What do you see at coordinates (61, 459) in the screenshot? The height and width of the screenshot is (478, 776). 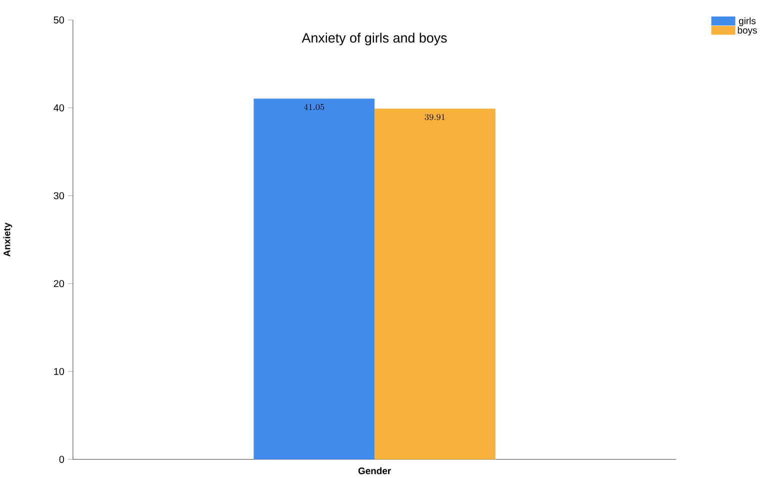 I see `y-tick-label: 0` at bounding box center [61, 459].